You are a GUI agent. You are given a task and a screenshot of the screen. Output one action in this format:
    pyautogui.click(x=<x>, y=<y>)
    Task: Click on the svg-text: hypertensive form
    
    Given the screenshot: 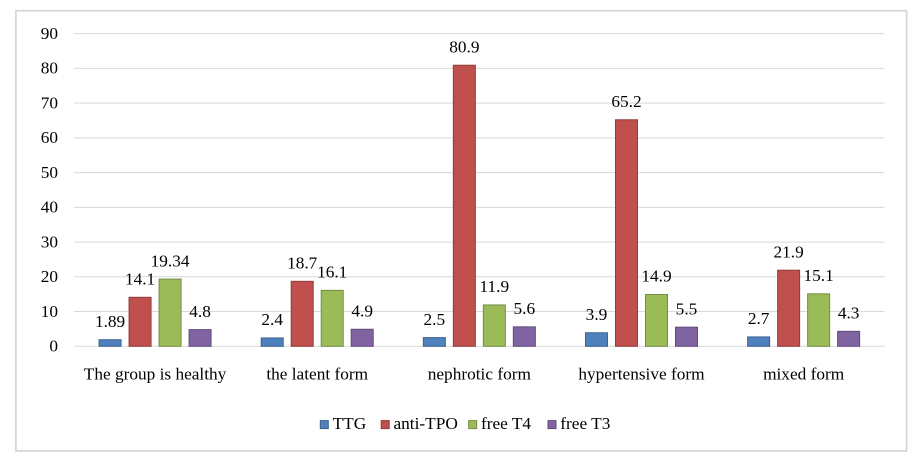 What is the action you would take?
    pyautogui.click(x=641, y=374)
    